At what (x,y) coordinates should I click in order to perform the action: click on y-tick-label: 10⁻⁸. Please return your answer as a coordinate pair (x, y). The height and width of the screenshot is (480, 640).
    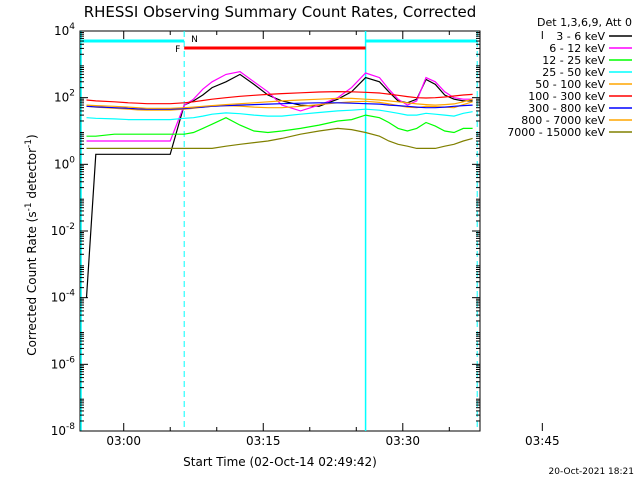
    Looking at the image, I should click on (63, 430).